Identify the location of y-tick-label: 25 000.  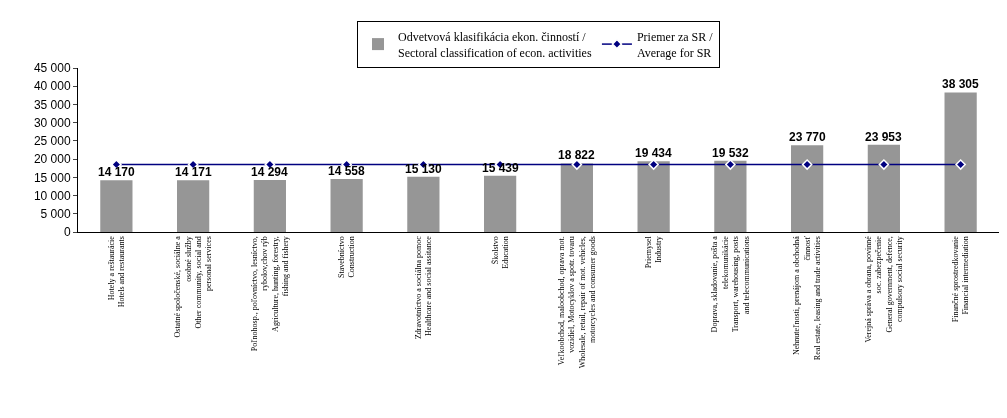
(52, 141).